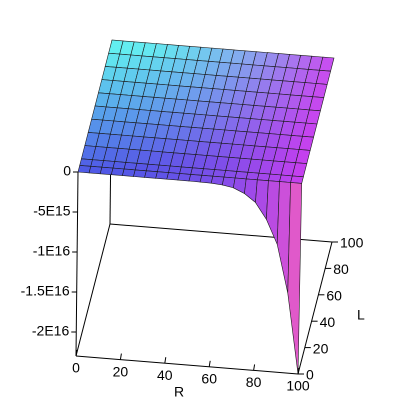 The image size is (415, 415). I want to click on r-axis-label: R, so click(179, 392).